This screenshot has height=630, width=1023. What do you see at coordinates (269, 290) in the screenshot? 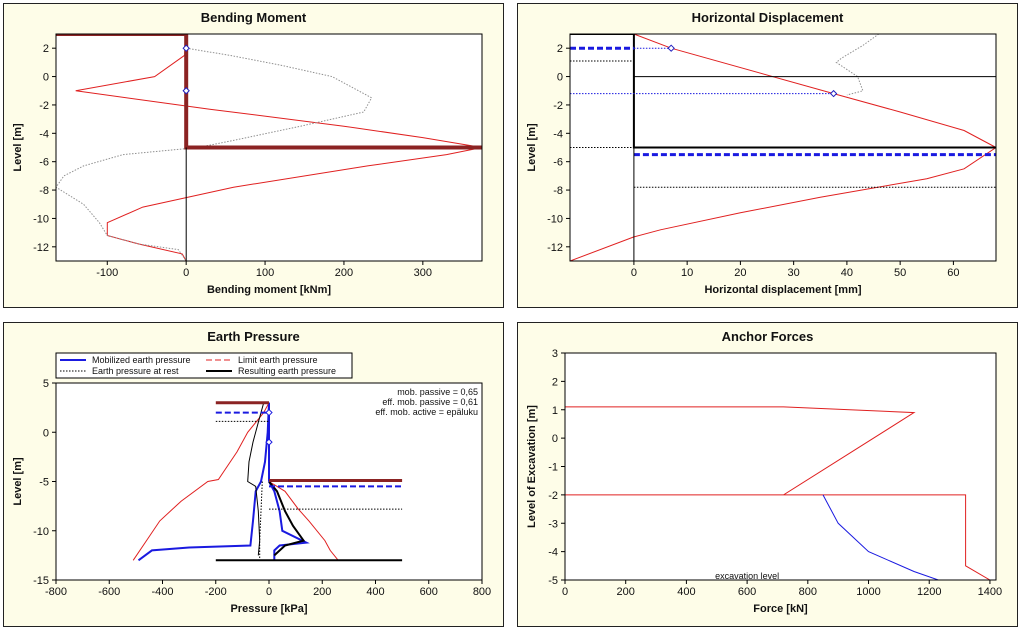
I see `x-axis-label: Bending moment [kNm]` at bounding box center [269, 290].